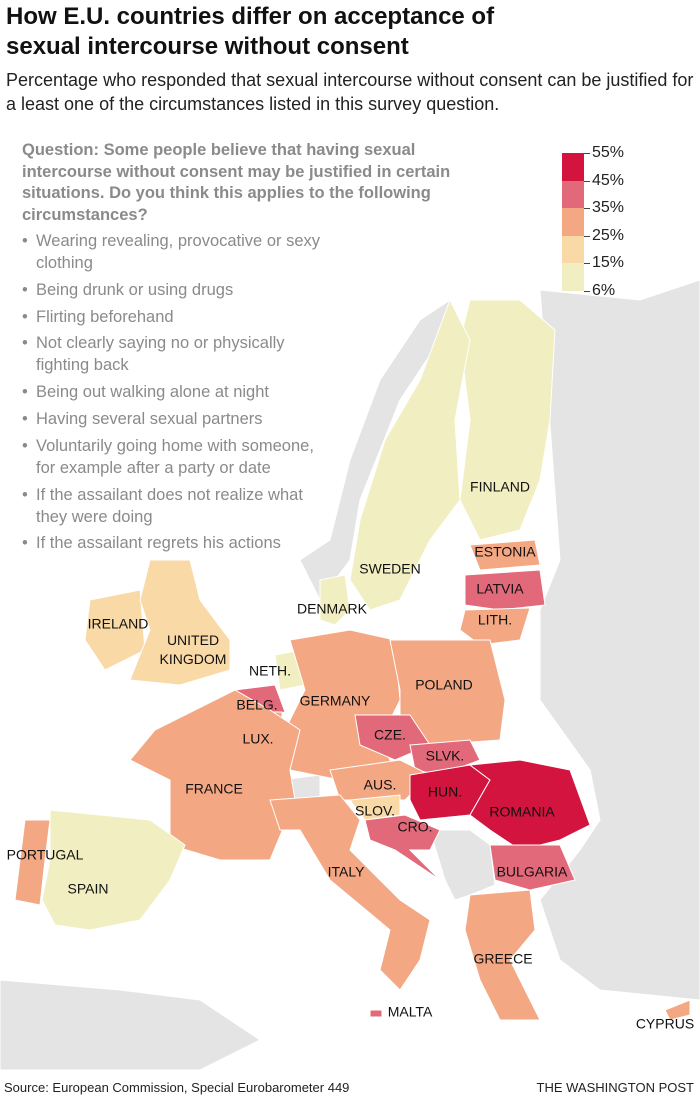 Image resolution: width=700 pixels, height=1099 pixels. What do you see at coordinates (604, 290) in the screenshot?
I see `legend-label: 6%` at bounding box center [604, 290].